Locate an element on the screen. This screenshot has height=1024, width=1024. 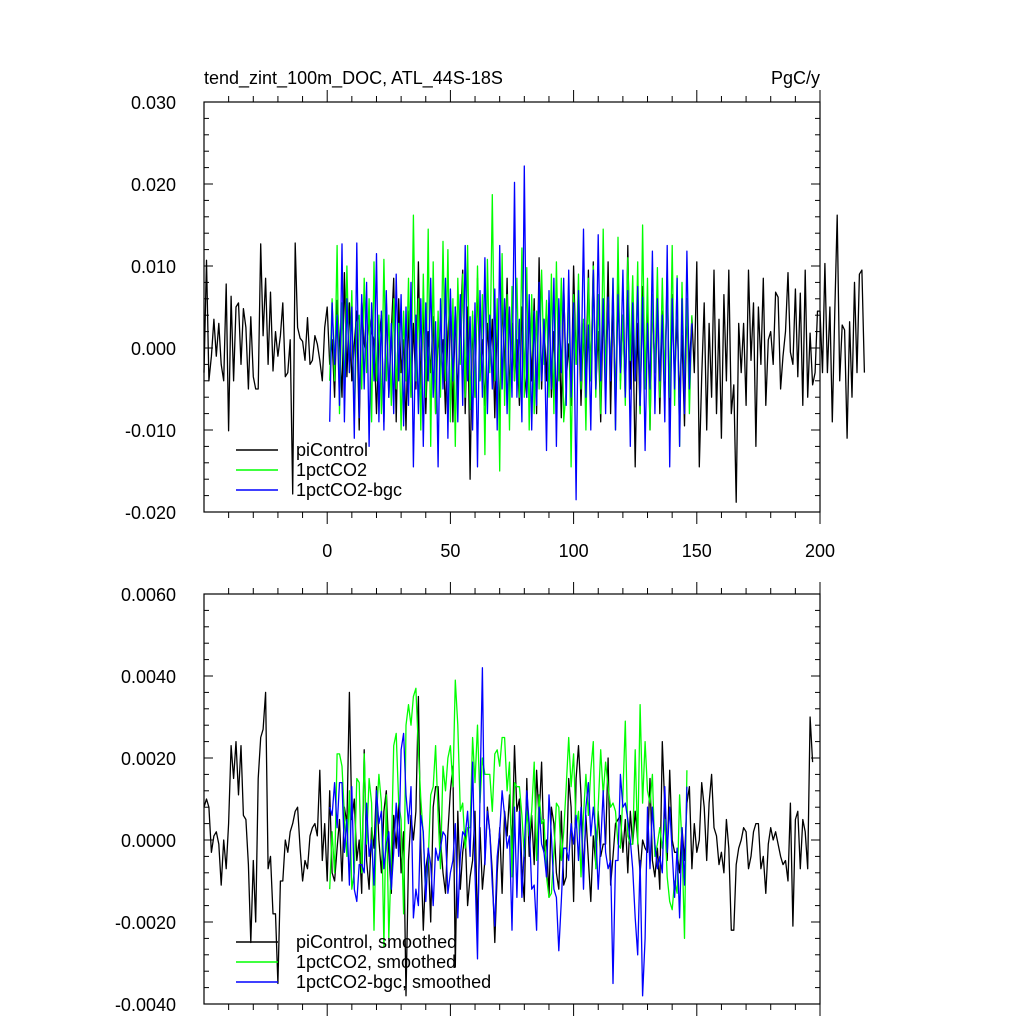
y-tick-label: 0.030 is located at coordinates (153, 103).